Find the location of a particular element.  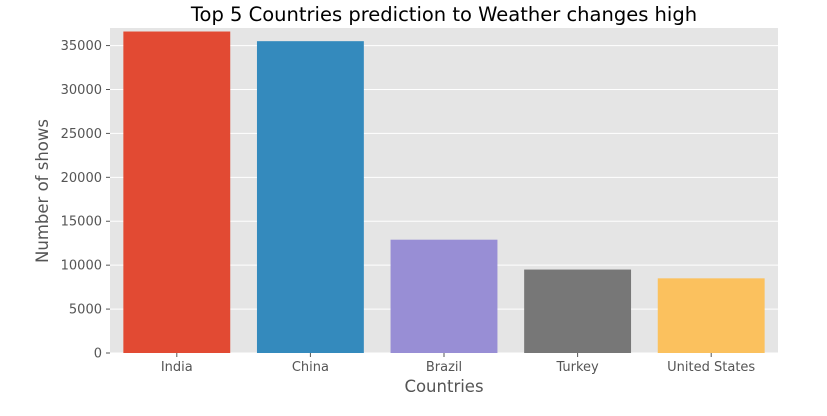

x-tick-label: Turkey is located at coordinates (577, 367).